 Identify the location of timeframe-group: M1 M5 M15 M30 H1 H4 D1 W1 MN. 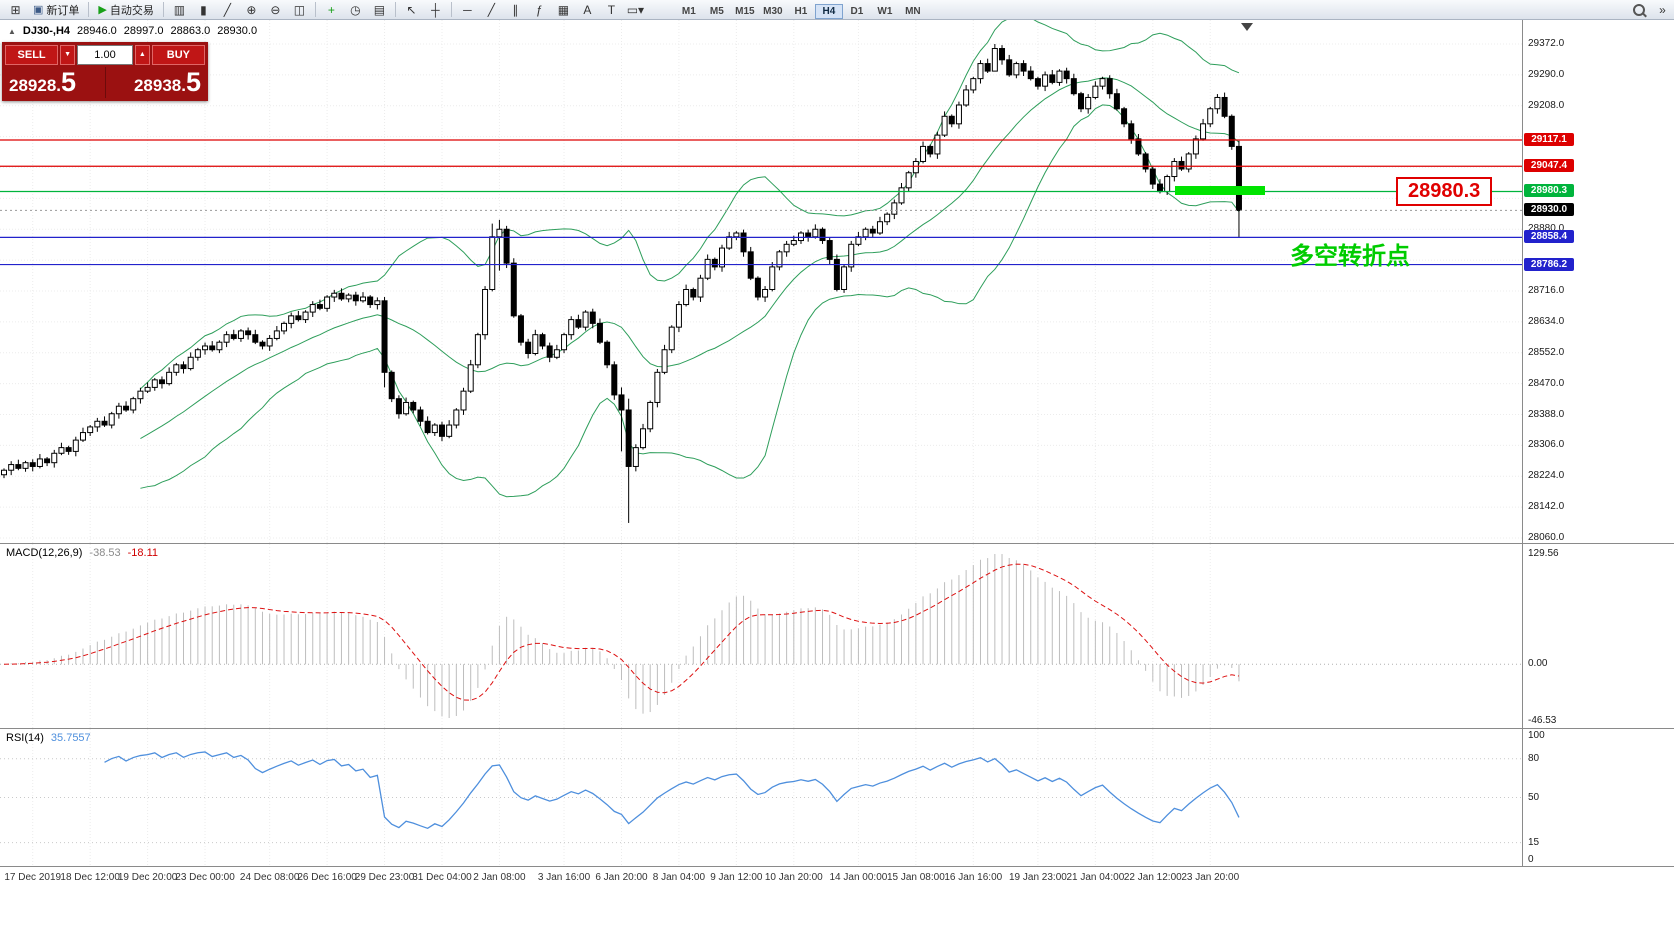
(801, 10).